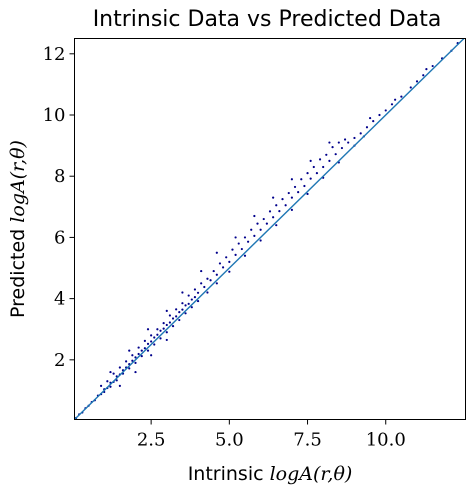 This screenshot has height=493, width=472. I want to click on y-tick-label: 2, so click(59, 360).